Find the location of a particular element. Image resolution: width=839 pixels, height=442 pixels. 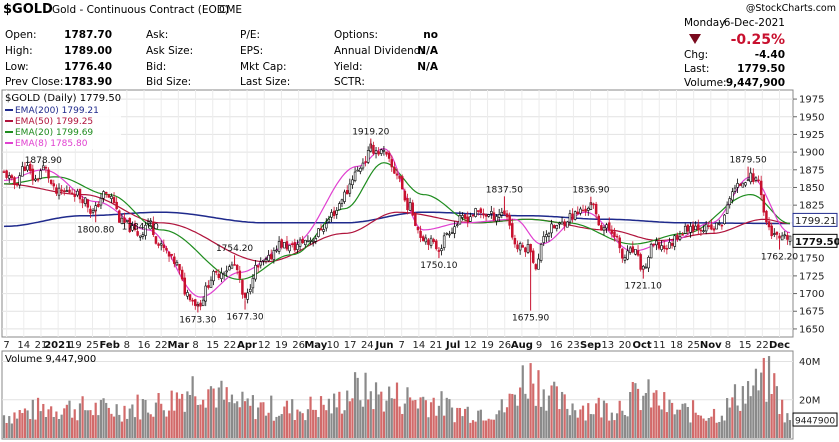

ask-size-label: Ask Size: is located at coordinates (169, 51).